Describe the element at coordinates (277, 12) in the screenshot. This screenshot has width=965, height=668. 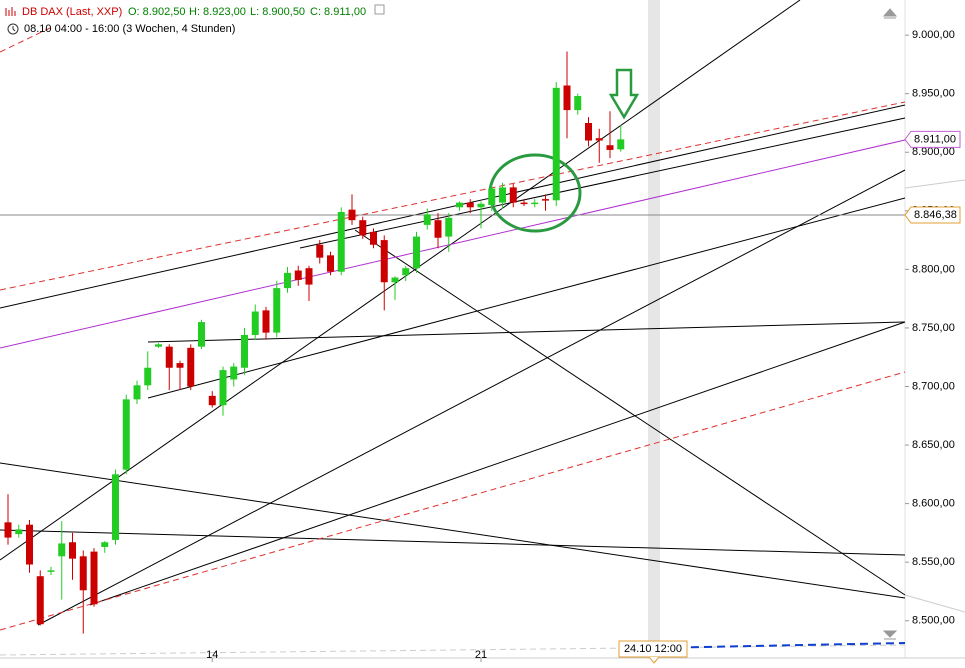
I see `ohlc-low: L: 8.900,50` at that location.